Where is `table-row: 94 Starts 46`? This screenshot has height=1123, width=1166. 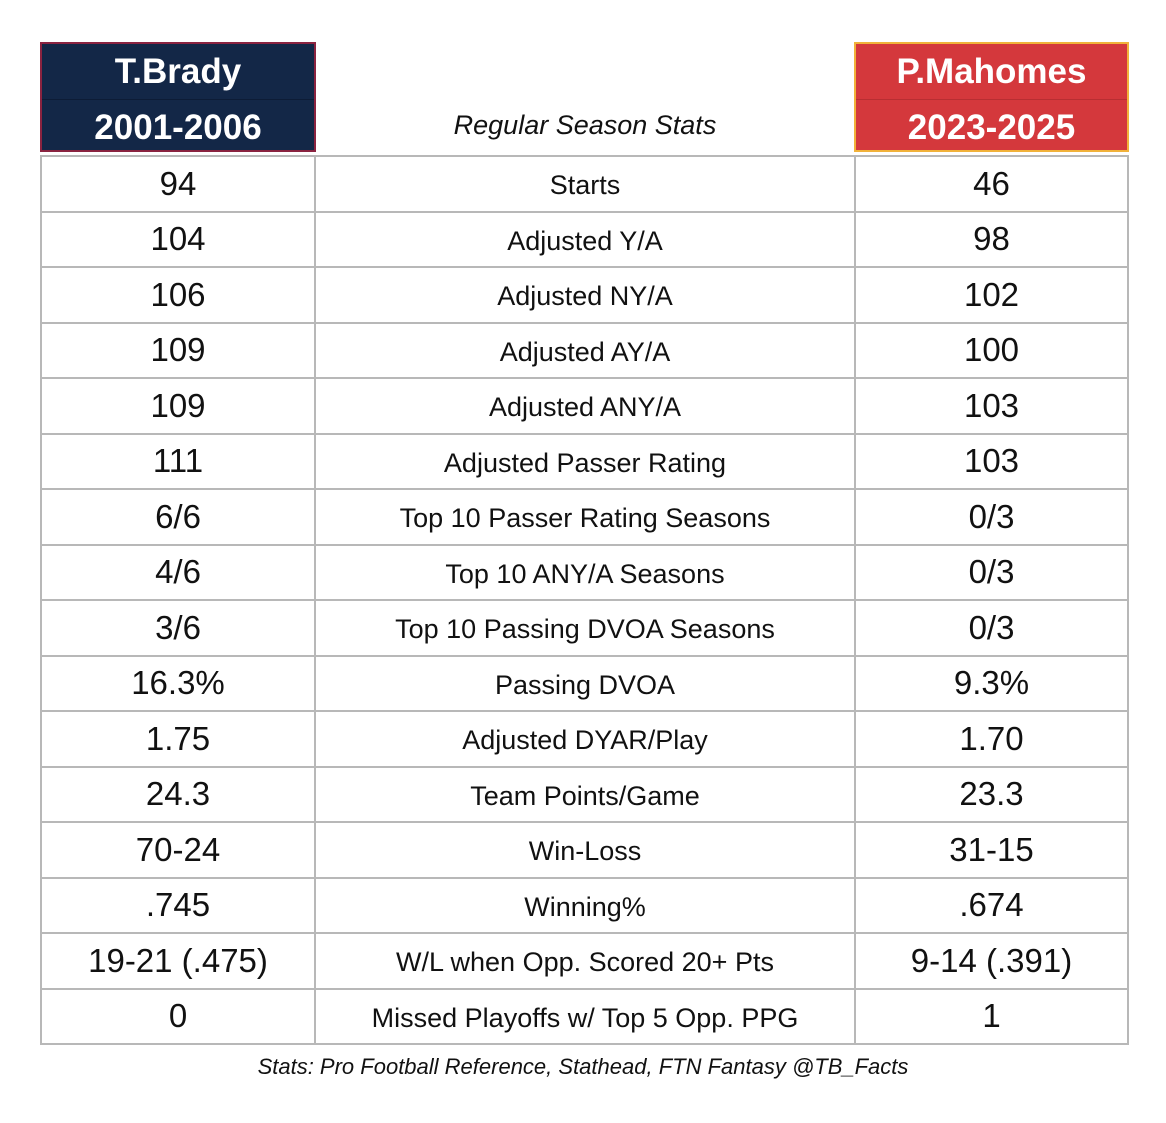
table-row: 94 Starts 46 is located at coordinates (584, 185).